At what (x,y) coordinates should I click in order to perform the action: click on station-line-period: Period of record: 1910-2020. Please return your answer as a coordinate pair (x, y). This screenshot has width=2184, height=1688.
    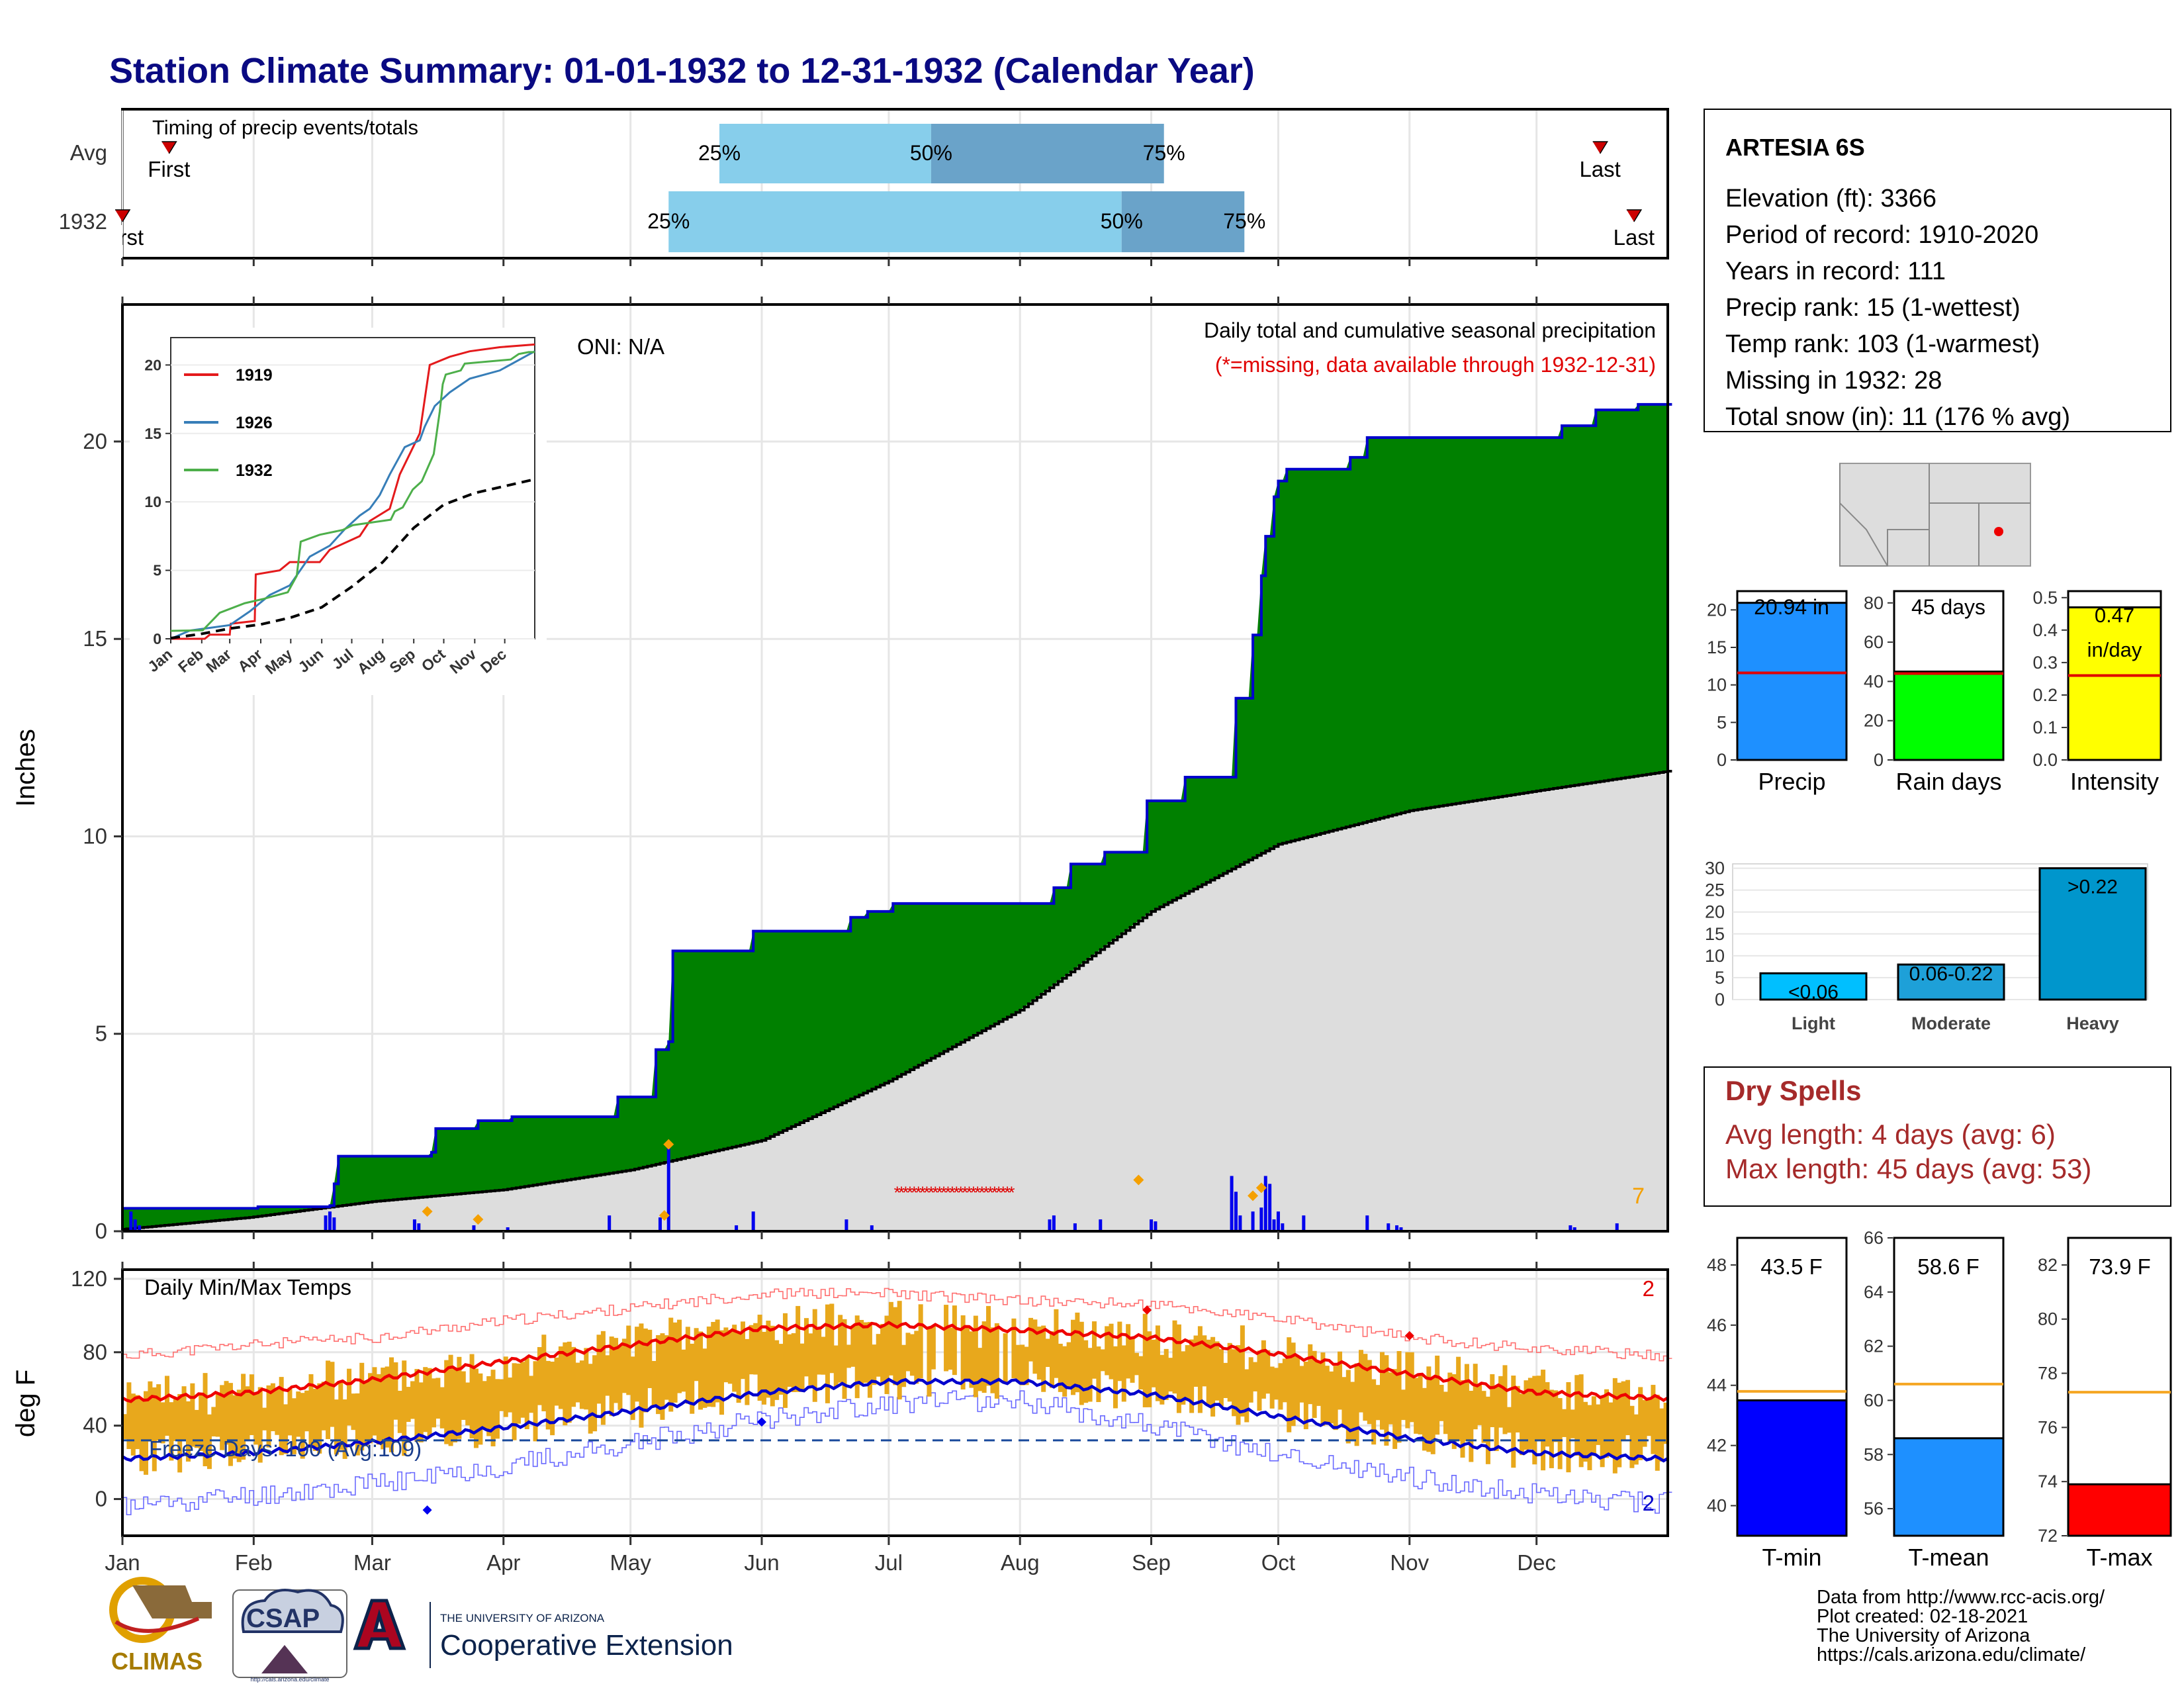
    Looking at the image, I should click on (1881, 235).